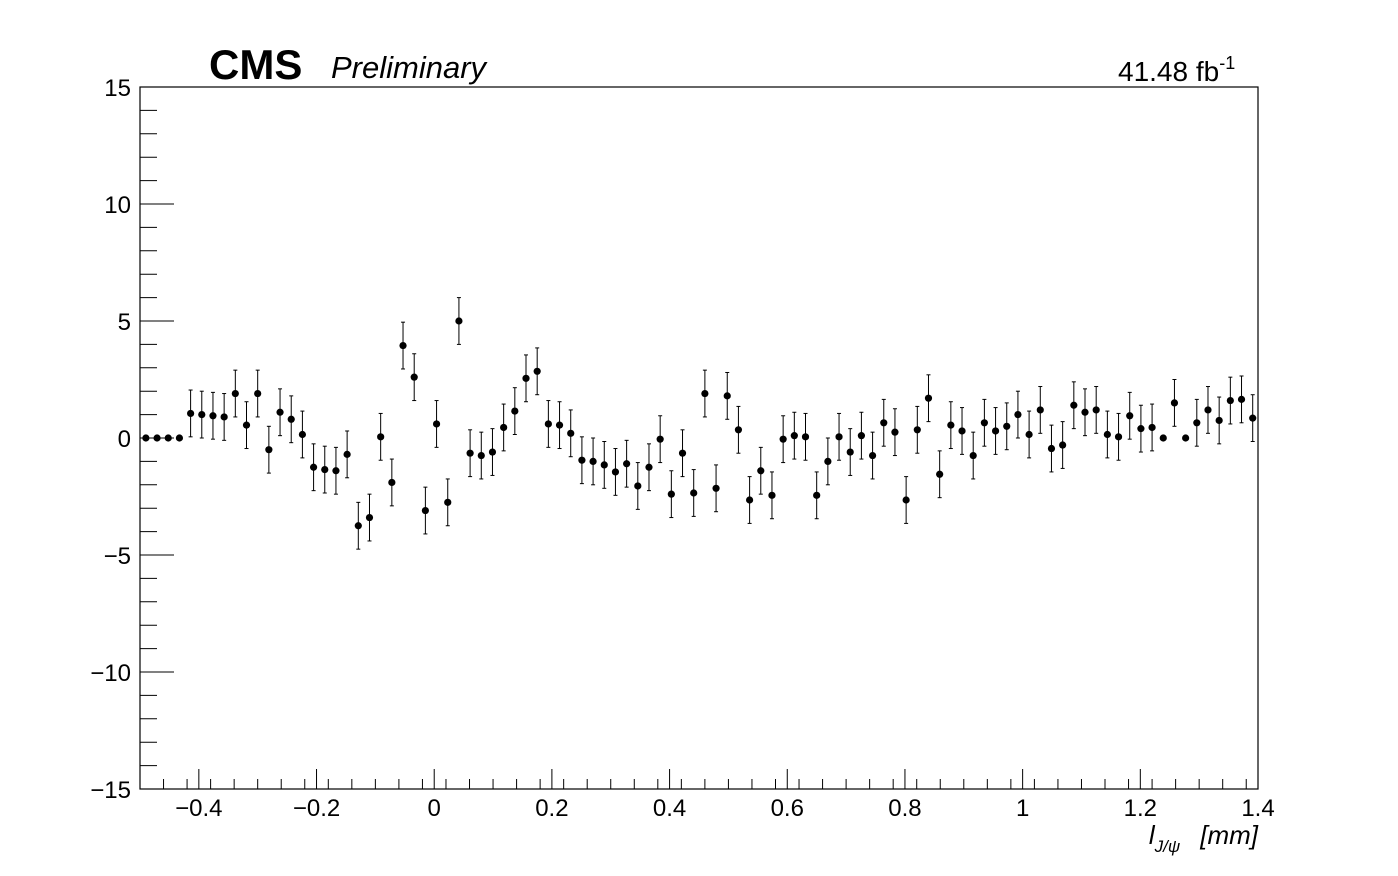 The height and width of the screenshot is (876, 1398). Describe the element at coordinates (1257, 808) in the screenshot. I see `x-tick-label: 1.4` at that location.